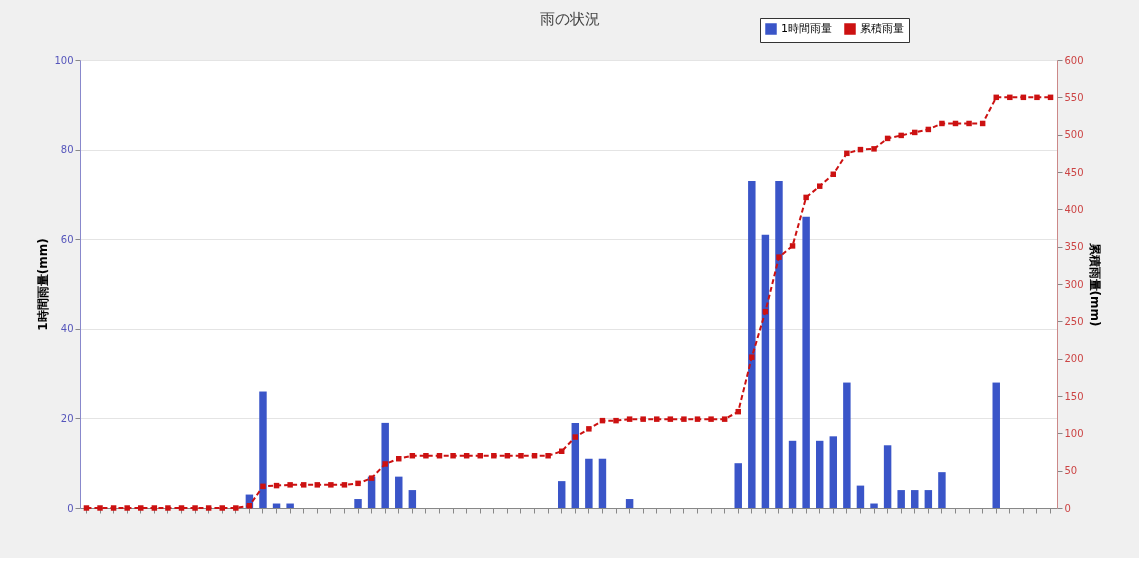  What do you see at coordinates (806, 28) in the screenshot?
I see `legend-label: 1時間雨量` at bounding box center [806, 28].